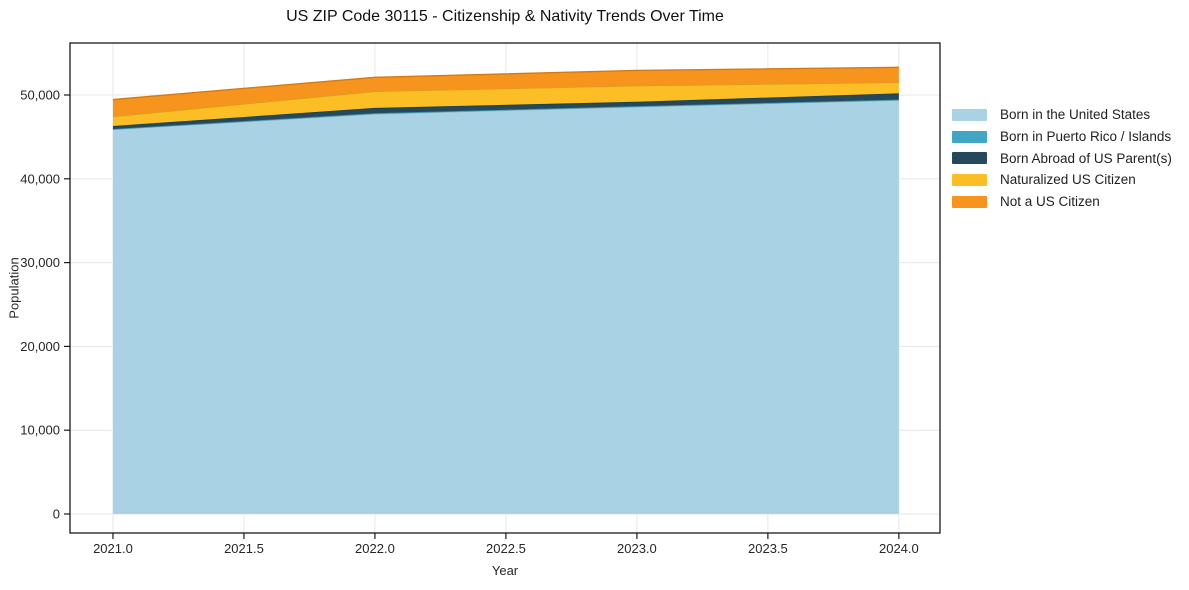  I want to click on x-tick-label: 2022.5, so click(506, 548).